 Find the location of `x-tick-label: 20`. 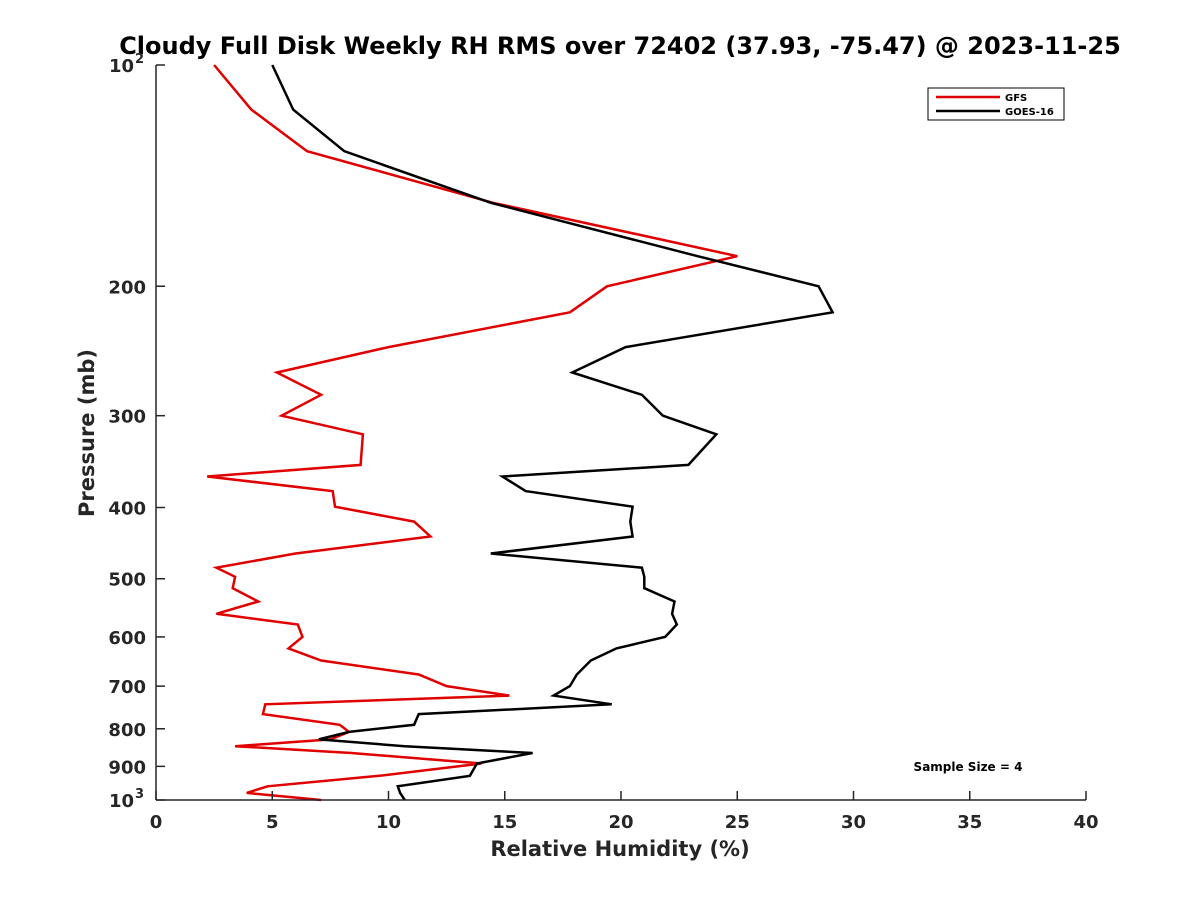

x-tick-label: 20 is located at coordinates (620, 822).